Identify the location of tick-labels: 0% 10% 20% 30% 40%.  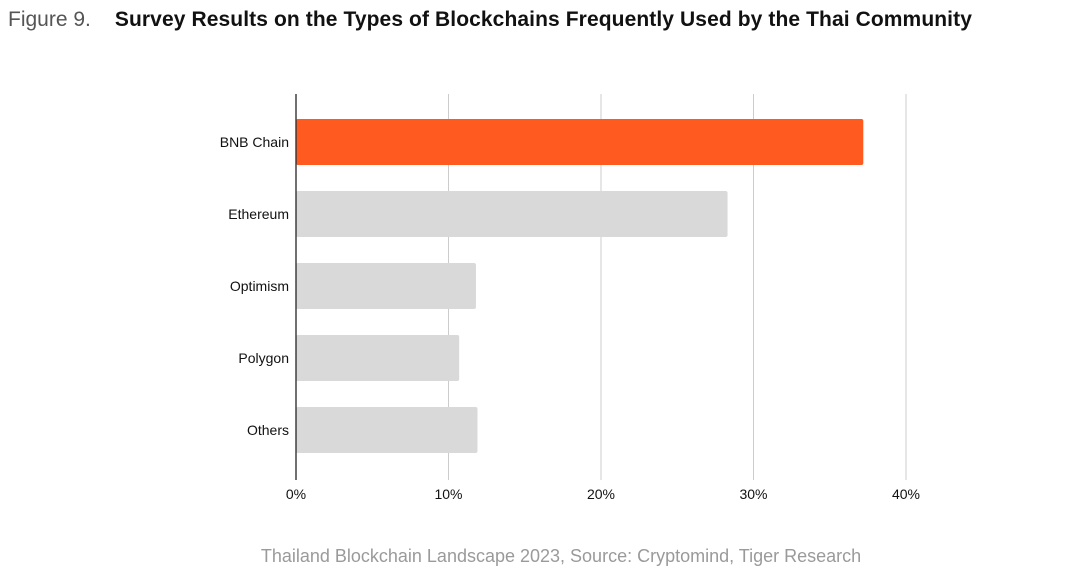
(603, 494).